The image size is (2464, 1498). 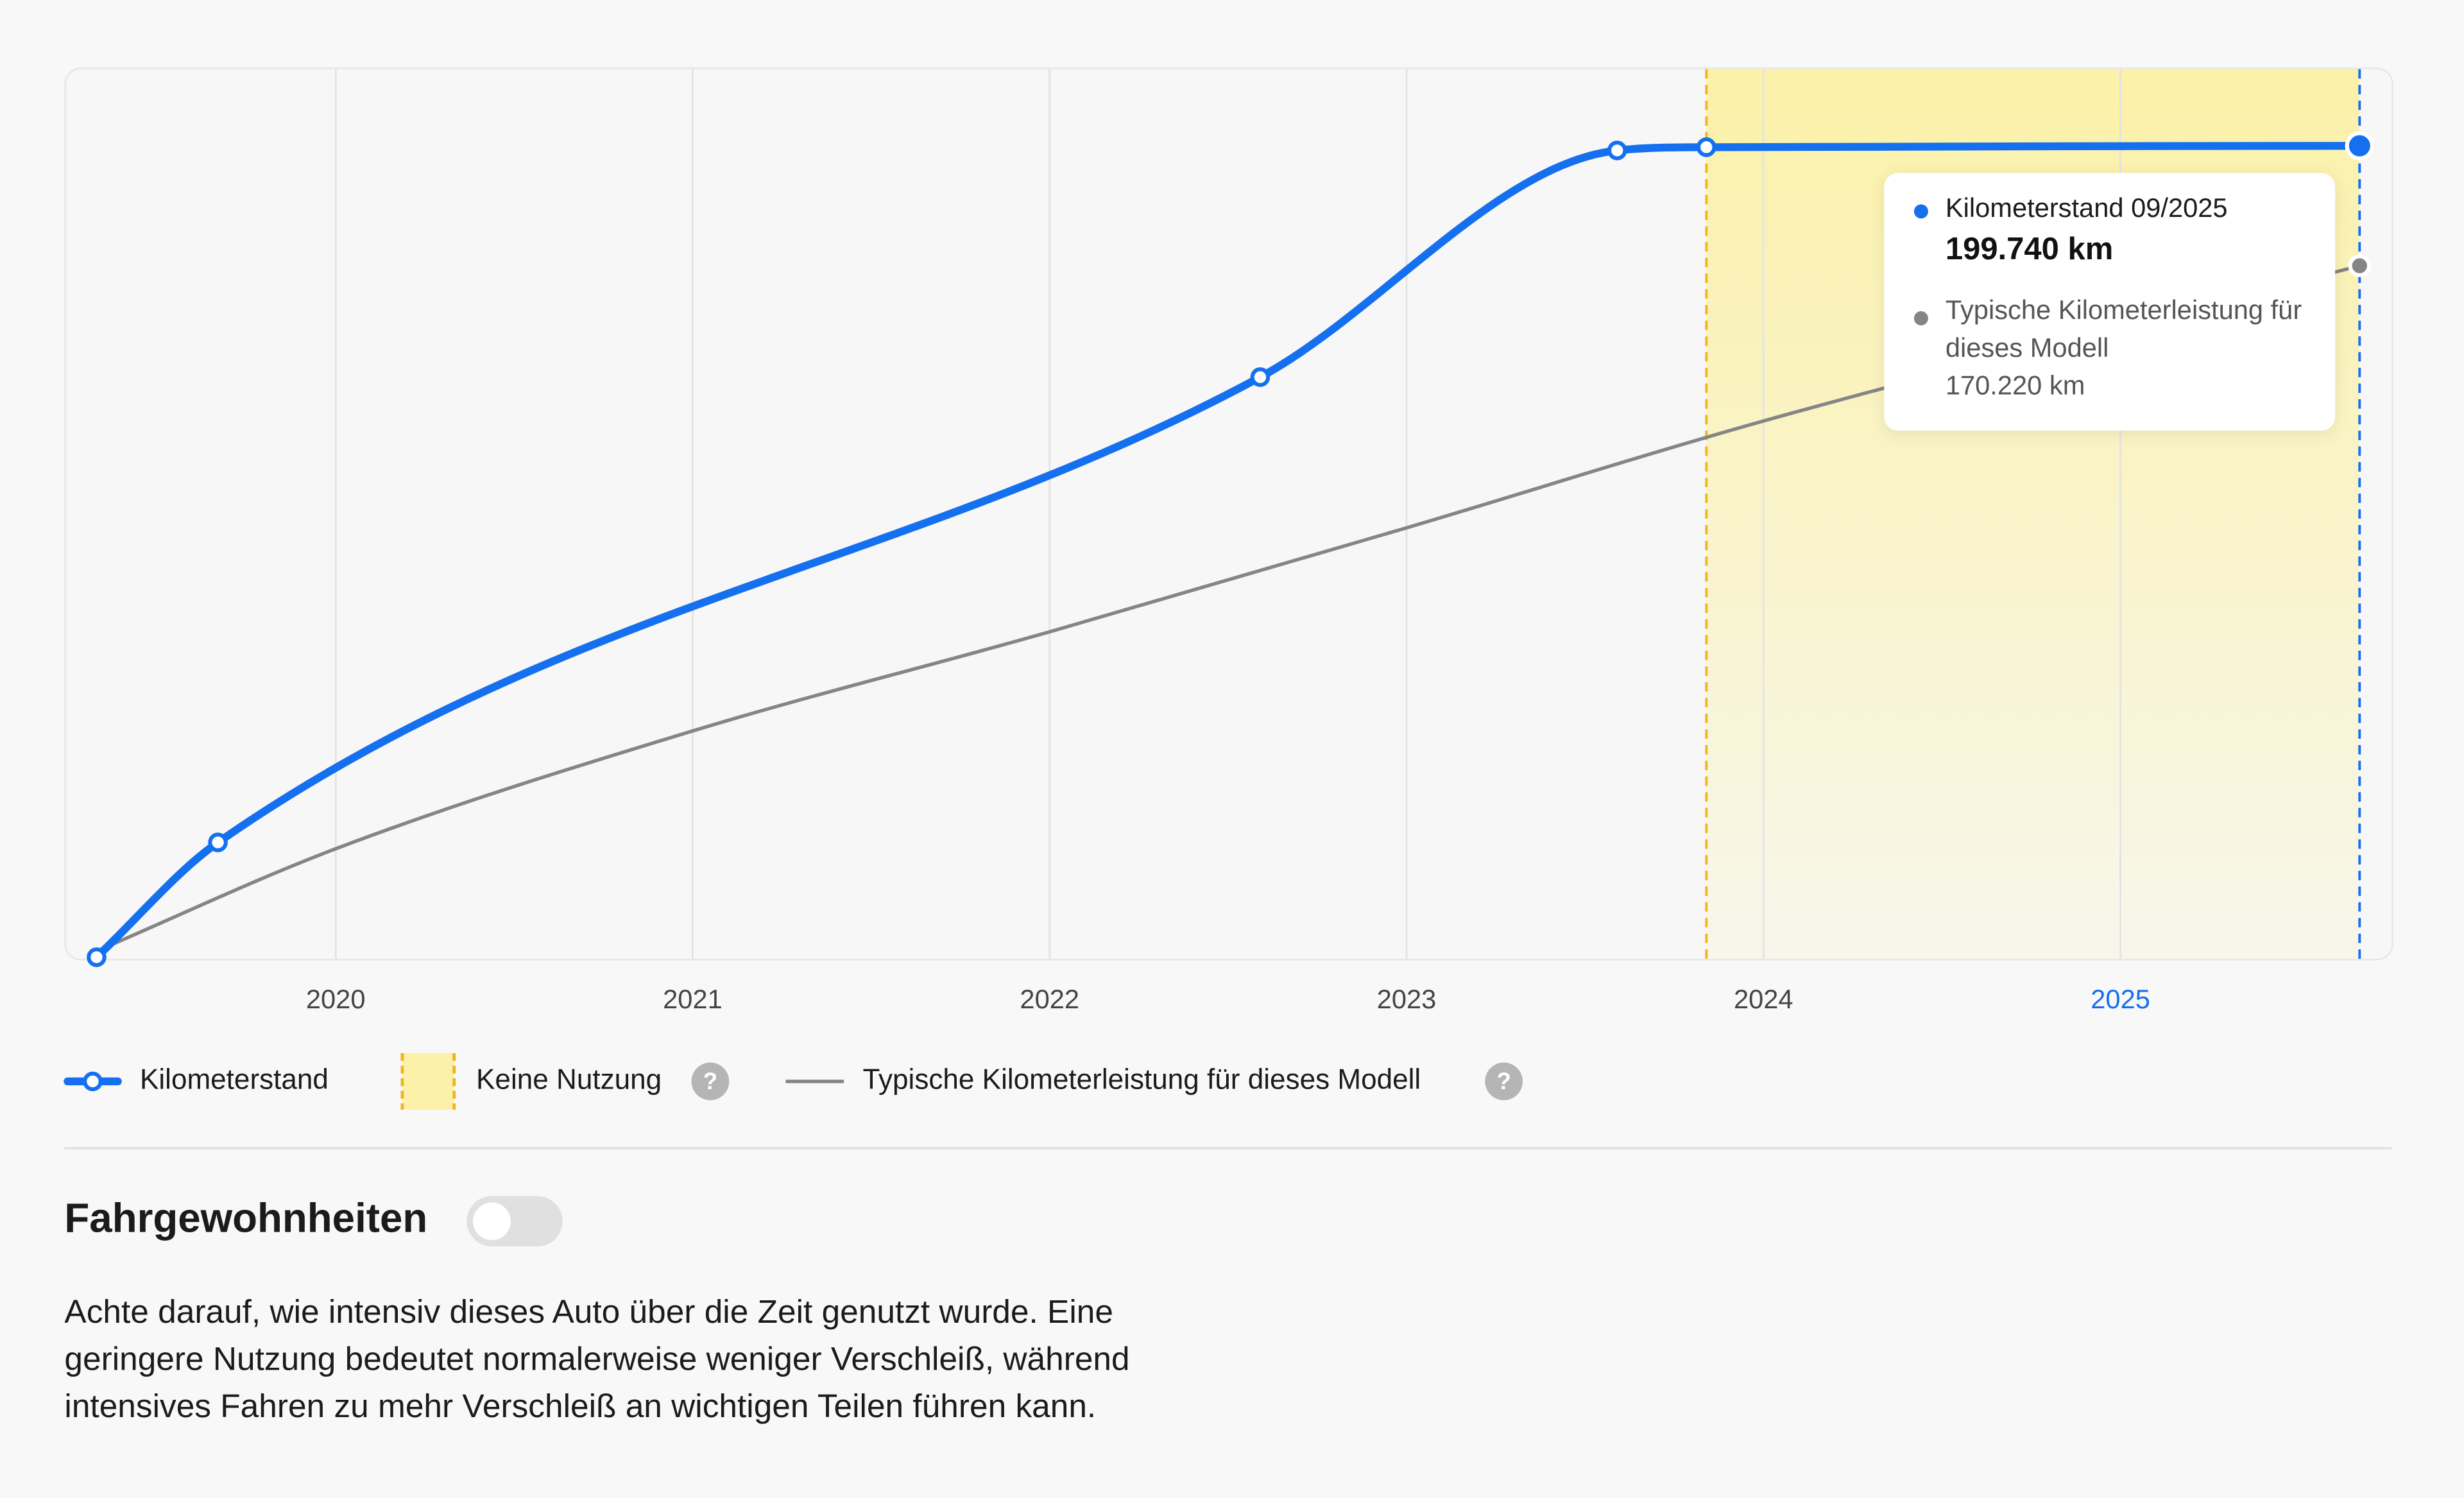 I want to click on legend-label: Kilometerstand, so click(x=235, y=1080).